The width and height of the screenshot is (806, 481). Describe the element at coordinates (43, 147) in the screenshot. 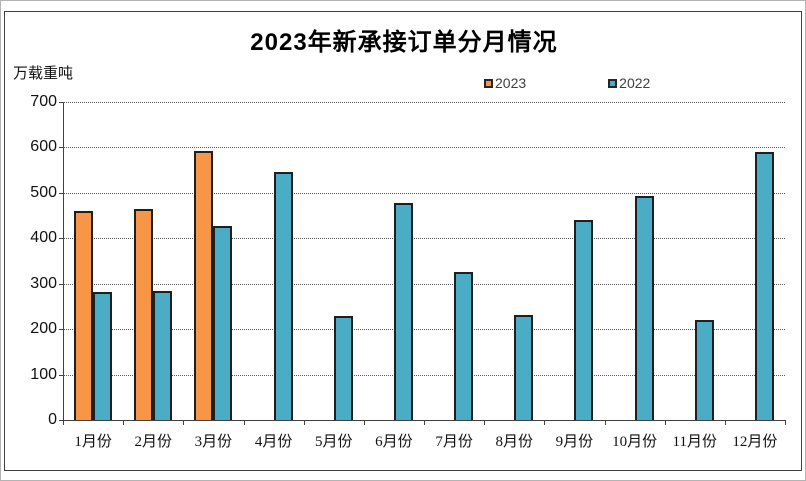

I see `y-tick-label-600: 600` at that location.